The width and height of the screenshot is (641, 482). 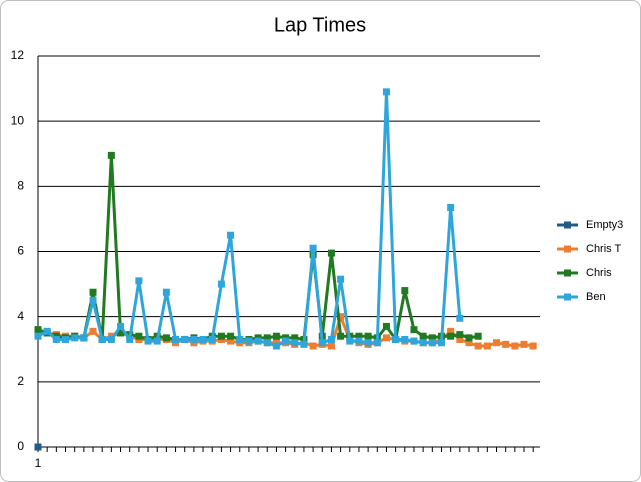 I want to click on y-tick-label: 4, so click(x=20, y=316).